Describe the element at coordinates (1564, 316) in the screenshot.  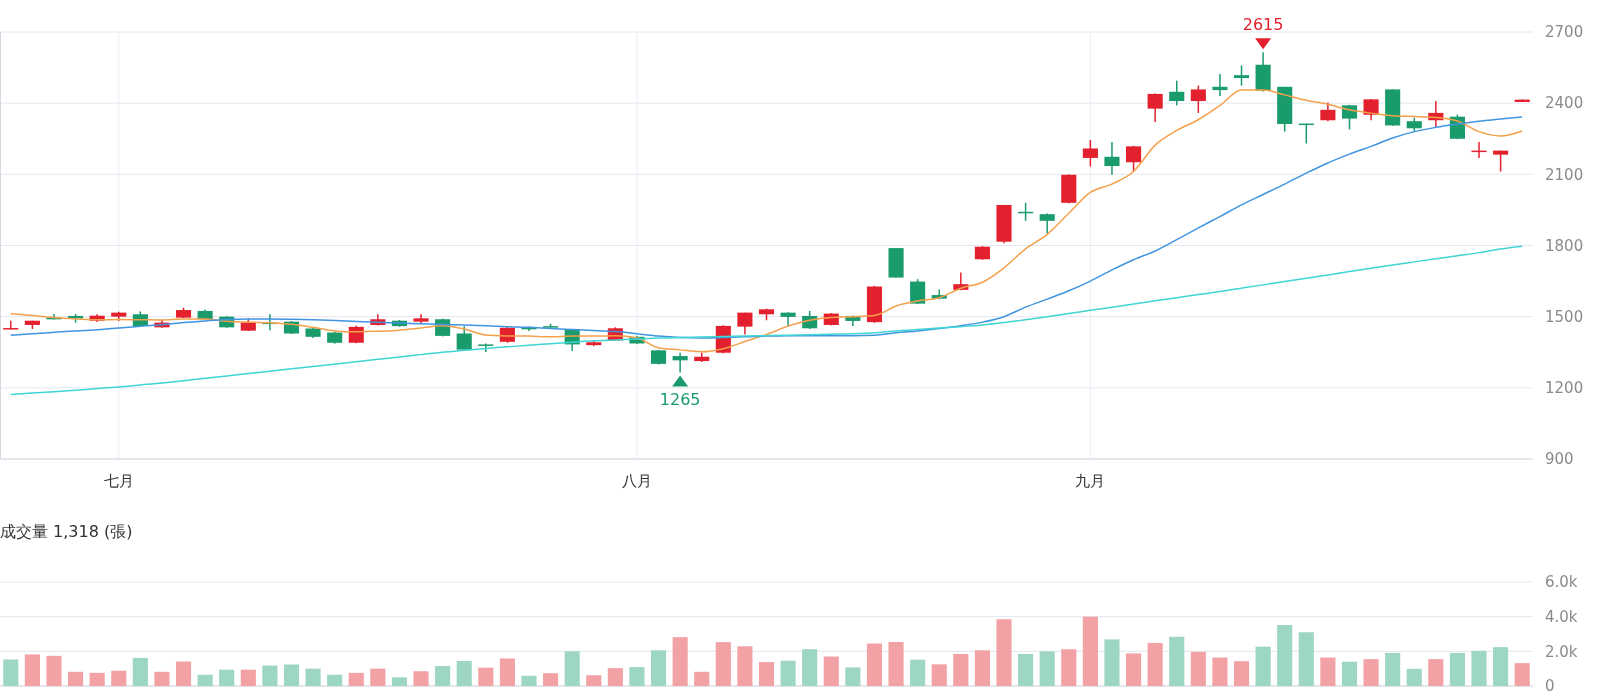
I see `y-tick-label: 1500` at that location.